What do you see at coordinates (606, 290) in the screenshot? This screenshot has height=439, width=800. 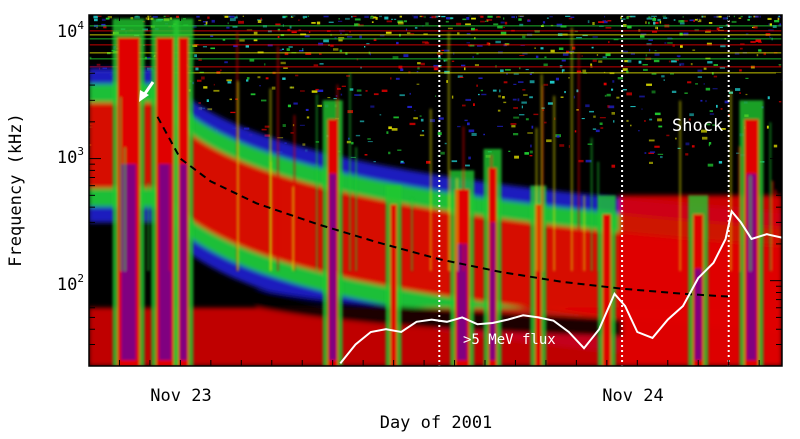 I see `burst` at bounding box center [606, 290].